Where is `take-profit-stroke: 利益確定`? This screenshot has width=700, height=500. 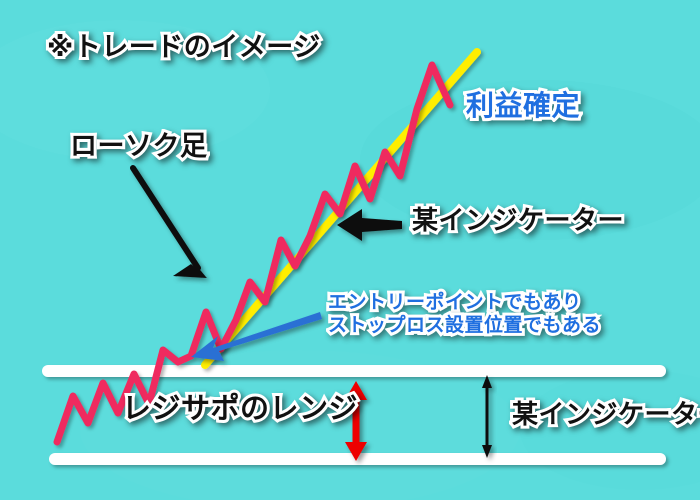 take-profit-stroke: 利益確定 is located at coordinates (523, 105).